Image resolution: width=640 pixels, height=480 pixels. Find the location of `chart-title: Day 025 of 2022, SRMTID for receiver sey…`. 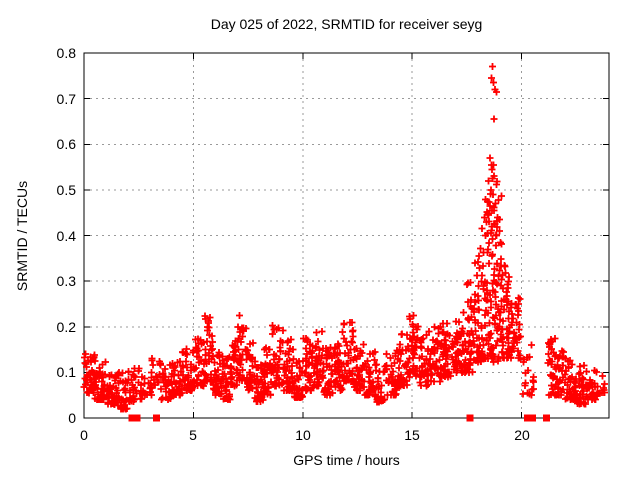

chart-title: Day 025 of 2022, SRMTID for receiver sey… is located at coordinates (346, 24).